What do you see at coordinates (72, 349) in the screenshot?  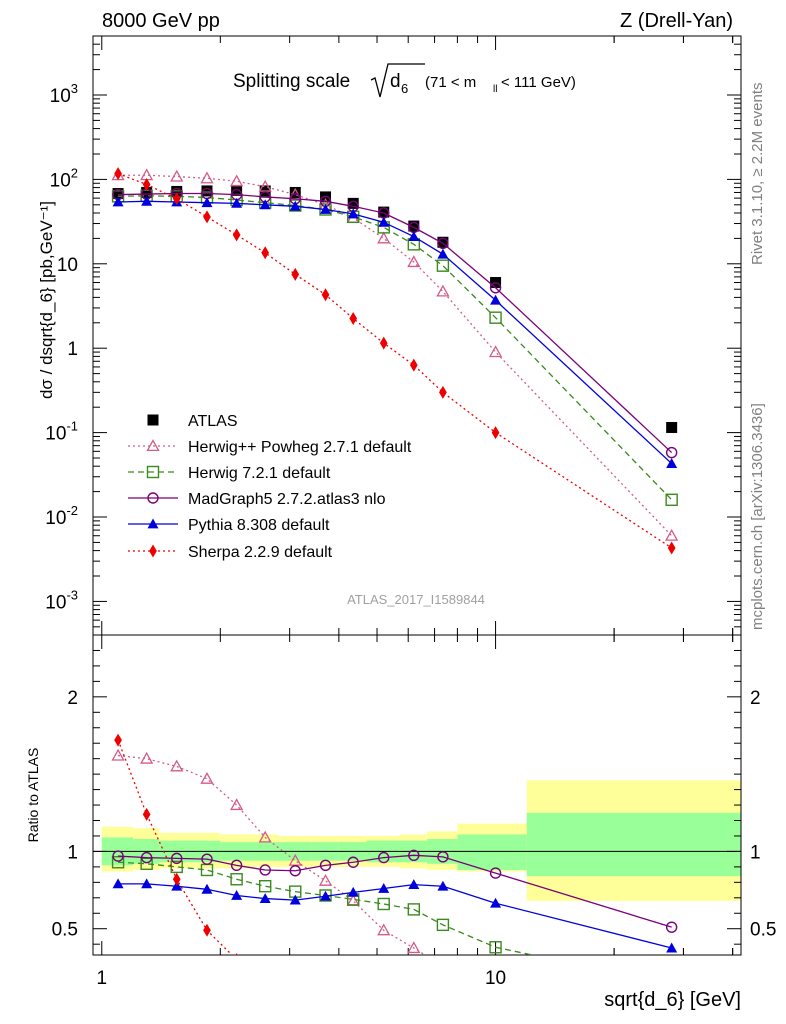 I see `y-tick-label: 1` at bounding box center [72, 349].